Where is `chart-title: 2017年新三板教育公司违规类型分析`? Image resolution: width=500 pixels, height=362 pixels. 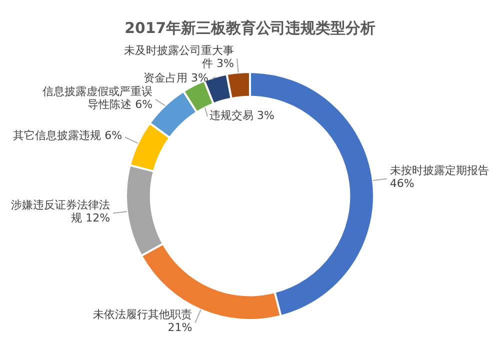
chart-title: 2017年新三板教育公司违规类型分析 is located at coordinates (250, 27).